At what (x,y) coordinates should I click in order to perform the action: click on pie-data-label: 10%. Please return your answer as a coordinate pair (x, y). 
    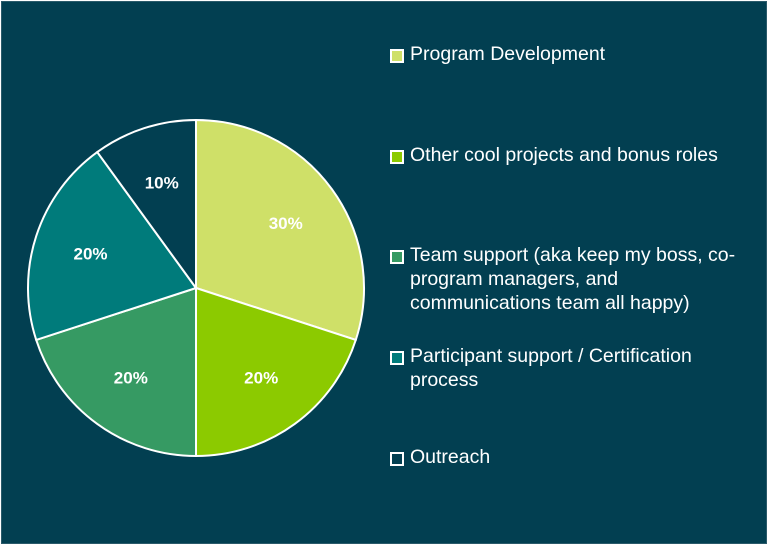
    Looking at the image, I should click on (162, 183).